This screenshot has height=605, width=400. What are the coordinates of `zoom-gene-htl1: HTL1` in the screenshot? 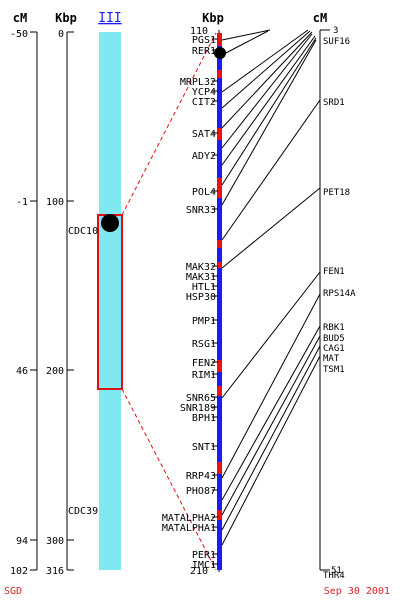 It's located at (204, 287).